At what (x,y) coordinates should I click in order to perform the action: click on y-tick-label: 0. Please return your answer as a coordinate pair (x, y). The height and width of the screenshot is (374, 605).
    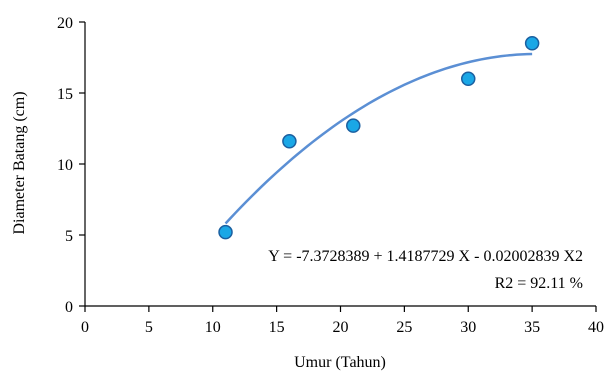
    Looking at the image, I should click on (69, 307).